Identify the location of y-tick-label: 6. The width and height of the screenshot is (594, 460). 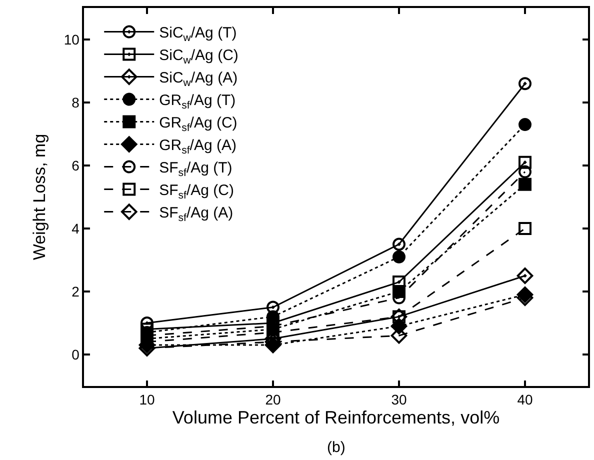
(76, 165).